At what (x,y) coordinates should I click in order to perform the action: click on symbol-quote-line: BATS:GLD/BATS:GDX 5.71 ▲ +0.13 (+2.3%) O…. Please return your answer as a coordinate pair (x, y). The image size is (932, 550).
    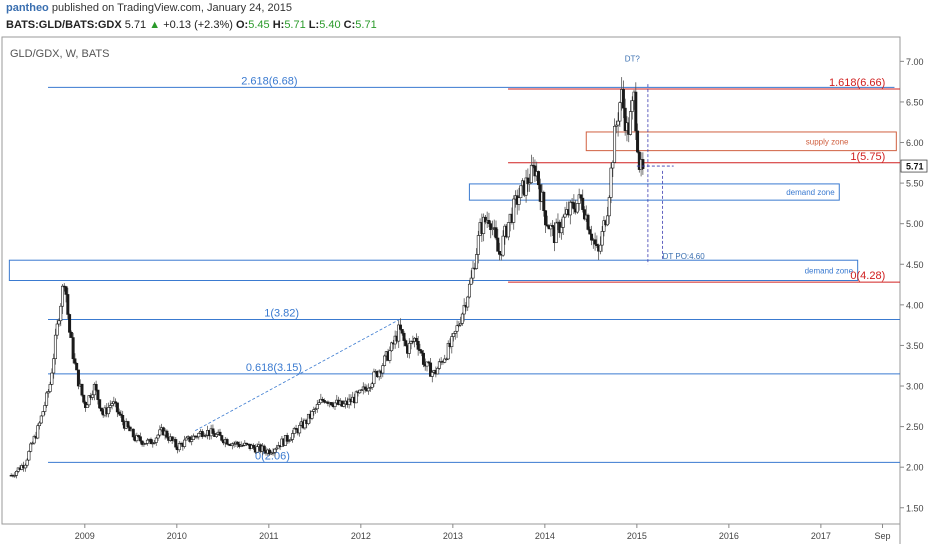
    Looking at the image, I should click on (191, 25).